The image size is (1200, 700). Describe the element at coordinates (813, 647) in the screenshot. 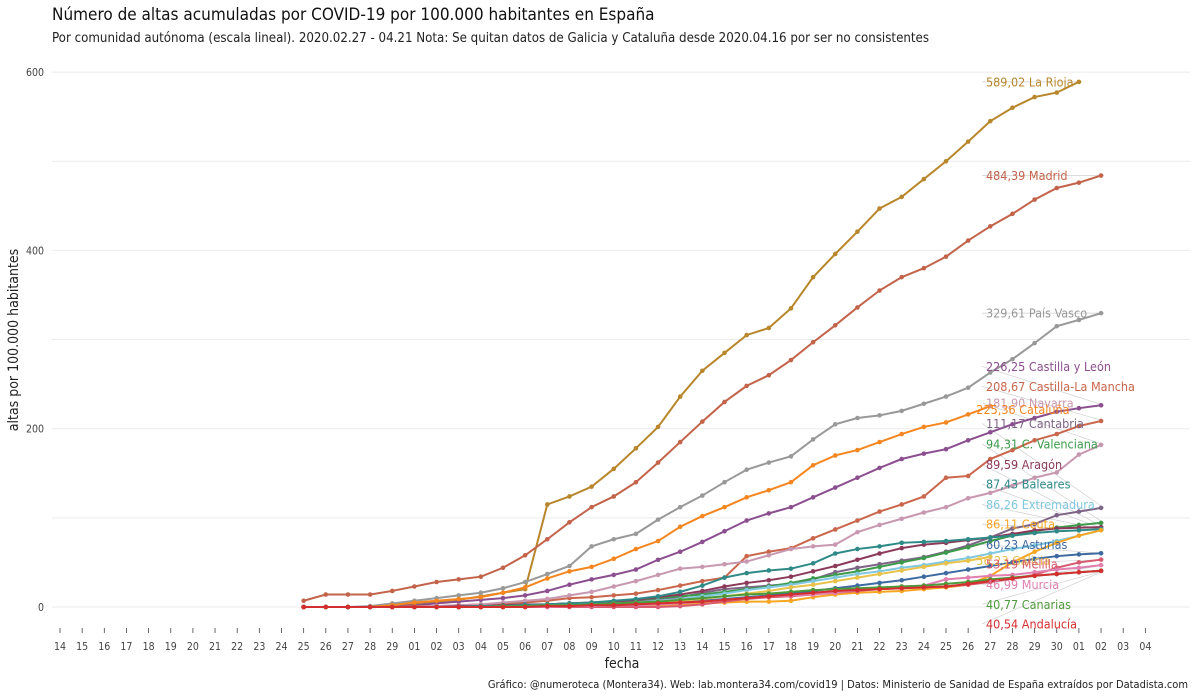

I see `x-tick-label: 19` at that location.